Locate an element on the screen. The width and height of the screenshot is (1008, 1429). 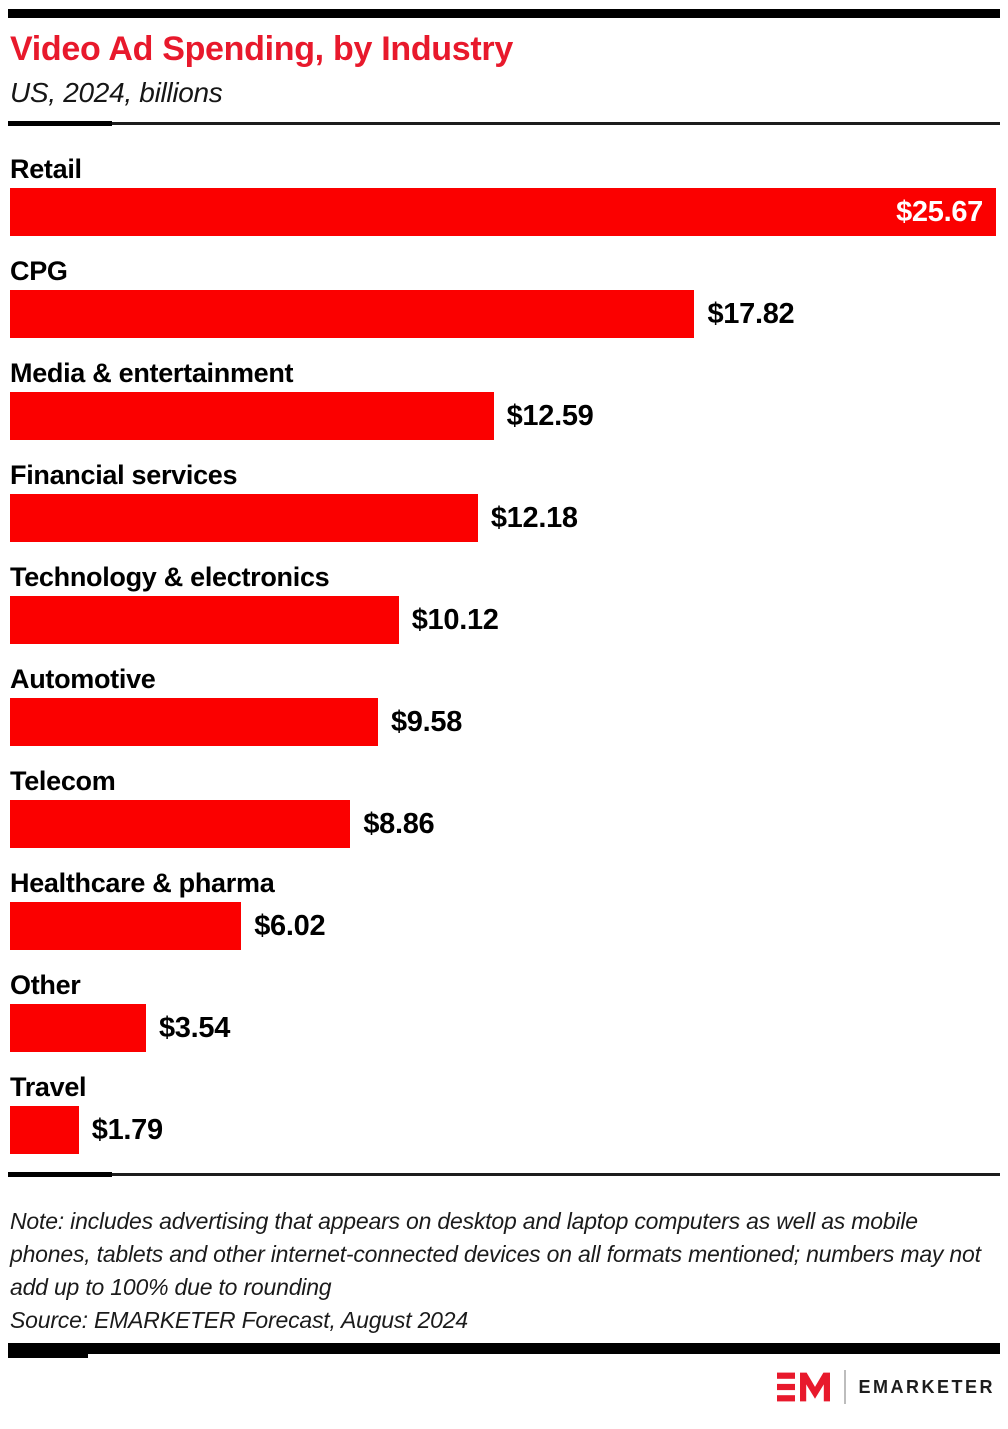
bar-category-label: CPG is located at coordinates (39, 271).